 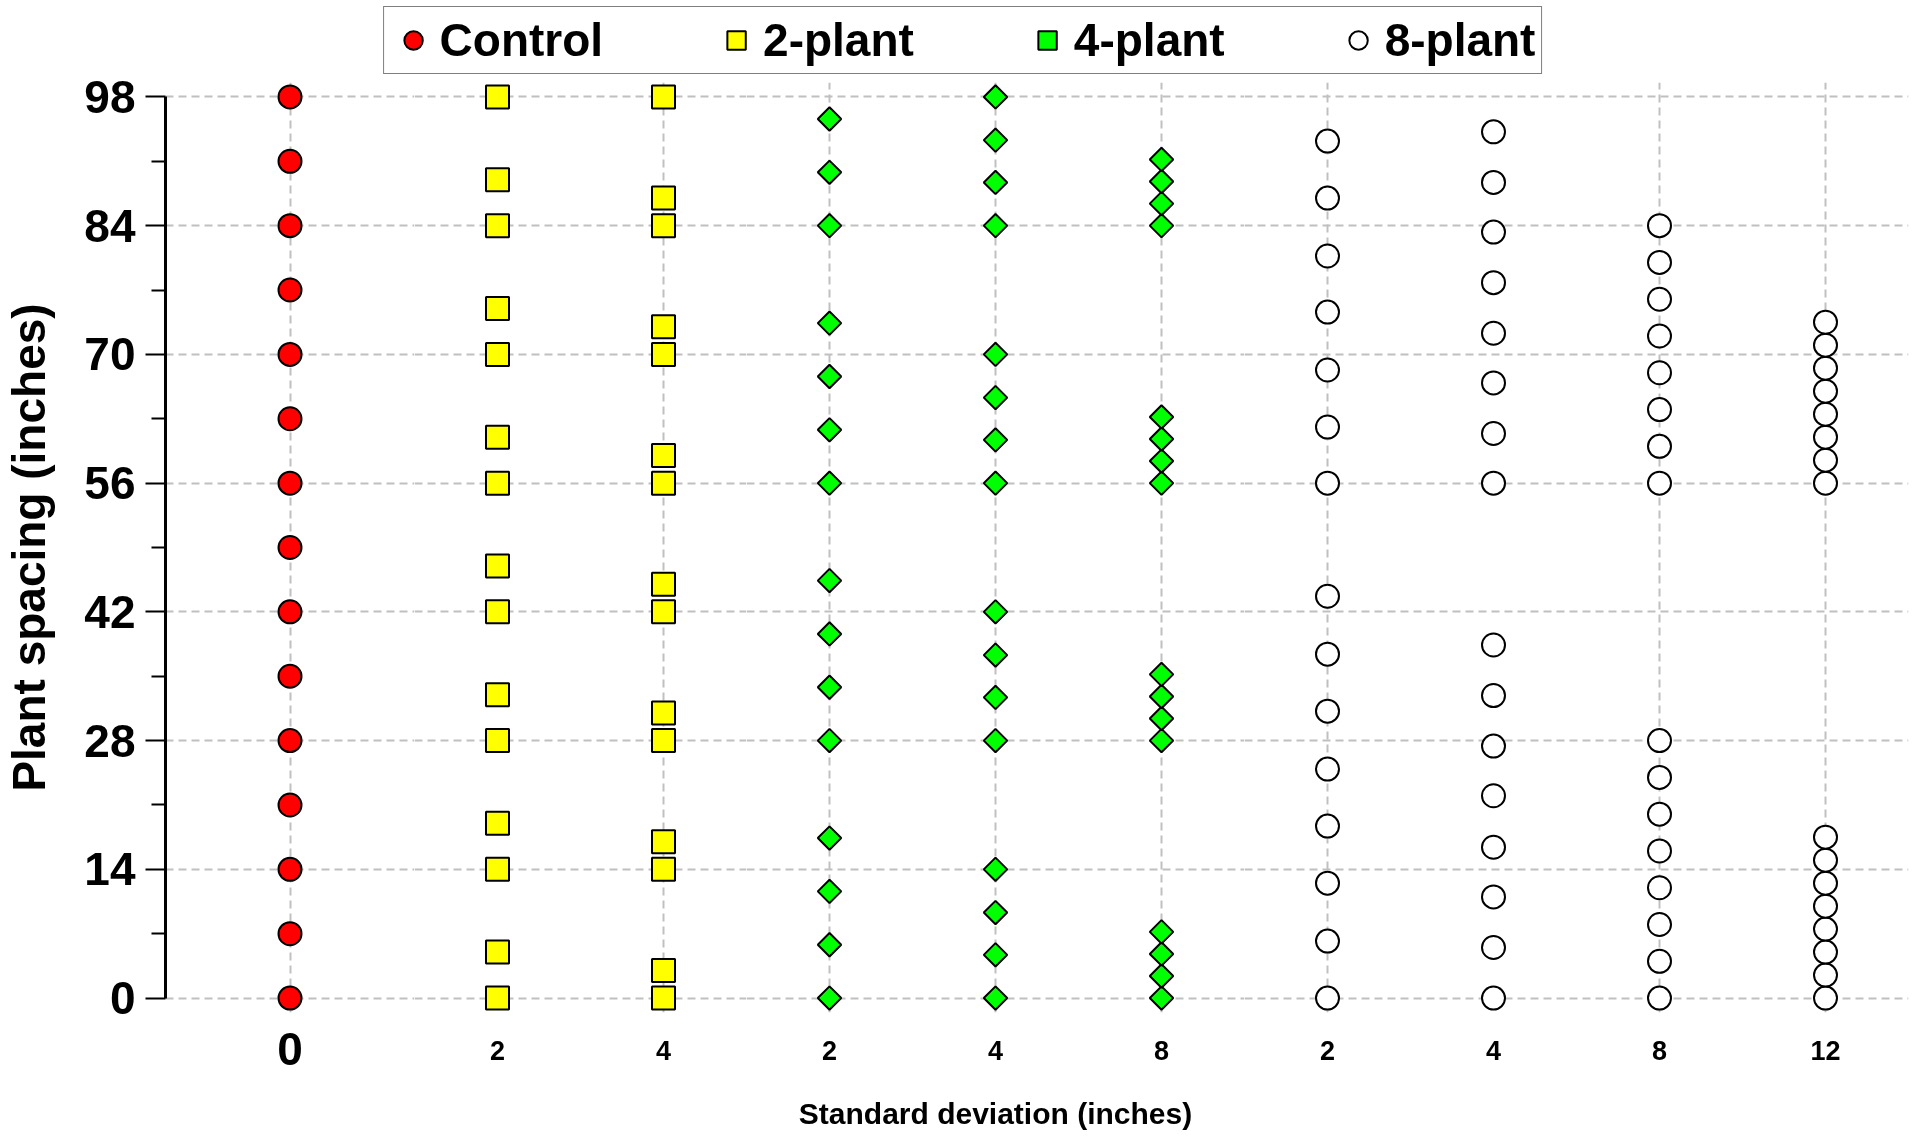 What do you see at coordinates (110, 96) in the screenshot?
I see `y-tick-label: 98` at bounding box center [110, 96].